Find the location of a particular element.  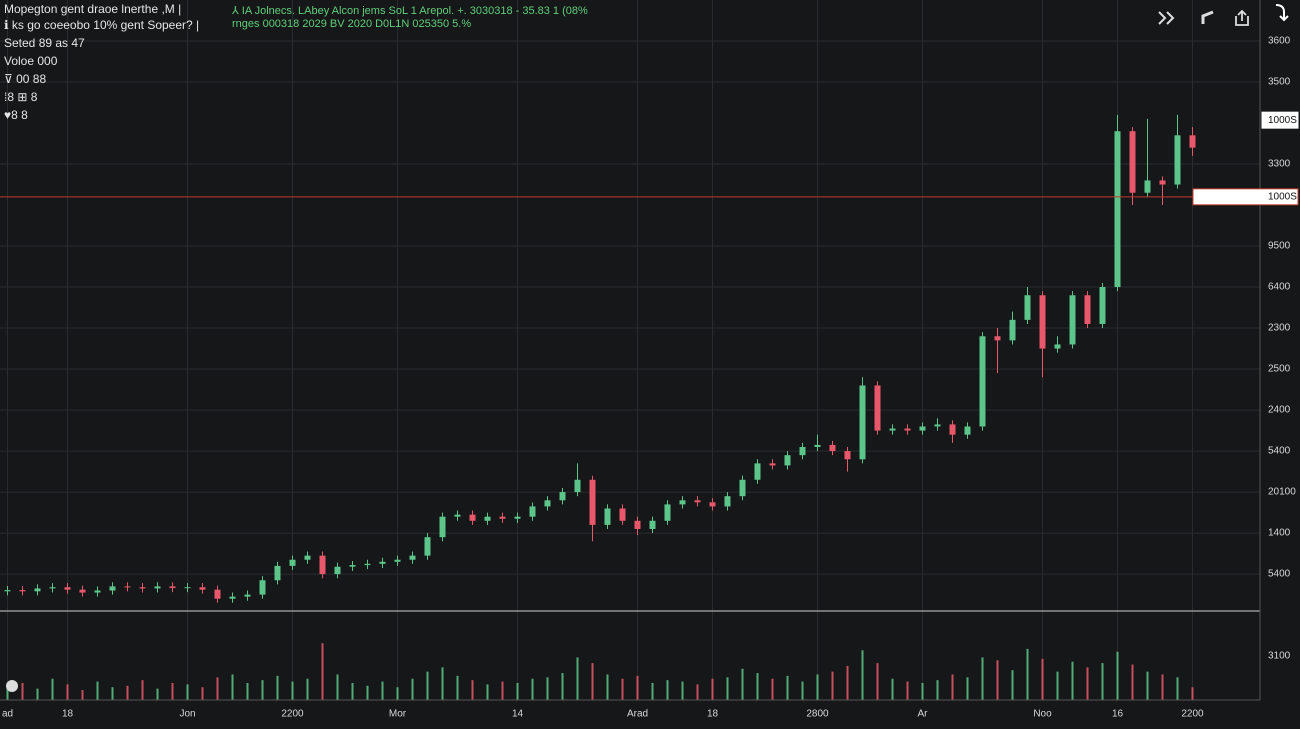

x-tick-label: Noo is located at coordinates (1042, 714).